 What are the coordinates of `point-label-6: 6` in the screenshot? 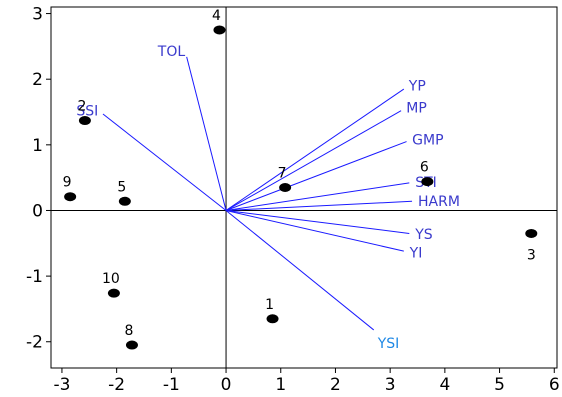 It's located at (424, 168).